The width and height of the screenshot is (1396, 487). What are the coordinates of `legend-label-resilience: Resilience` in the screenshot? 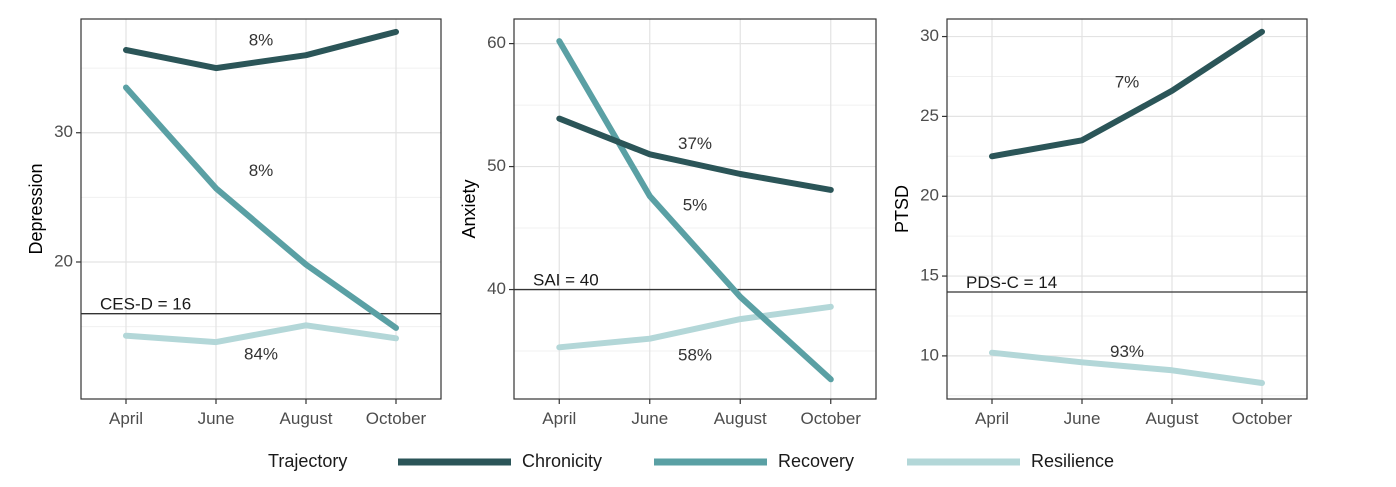 It's located at (1072, 461).